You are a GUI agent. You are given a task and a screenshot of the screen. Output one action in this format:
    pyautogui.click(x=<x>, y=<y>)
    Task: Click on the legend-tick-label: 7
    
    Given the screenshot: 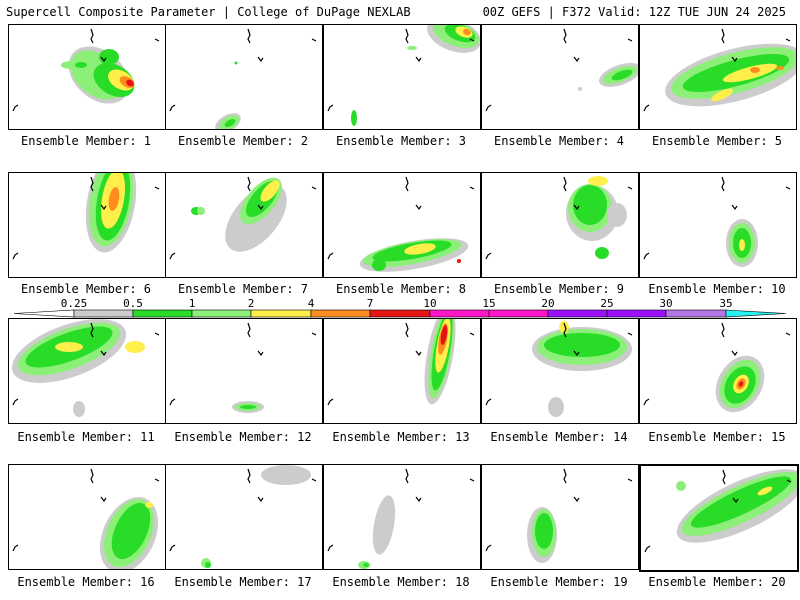 What is the action you would take?
    pyautogui.click(x=370, y=303)
    